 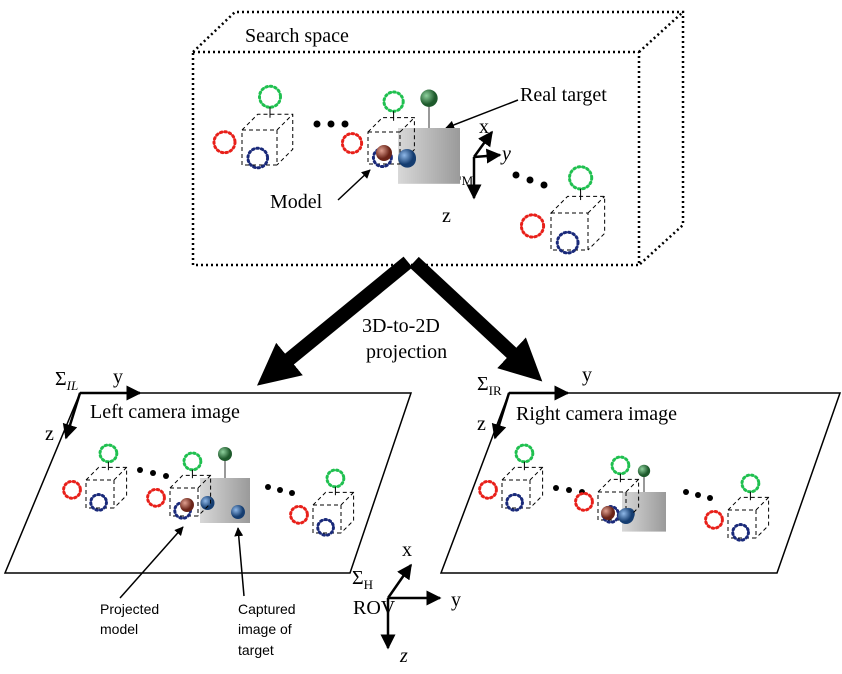 I want to click on projected-model-label: model, so click(x=119, y=629).